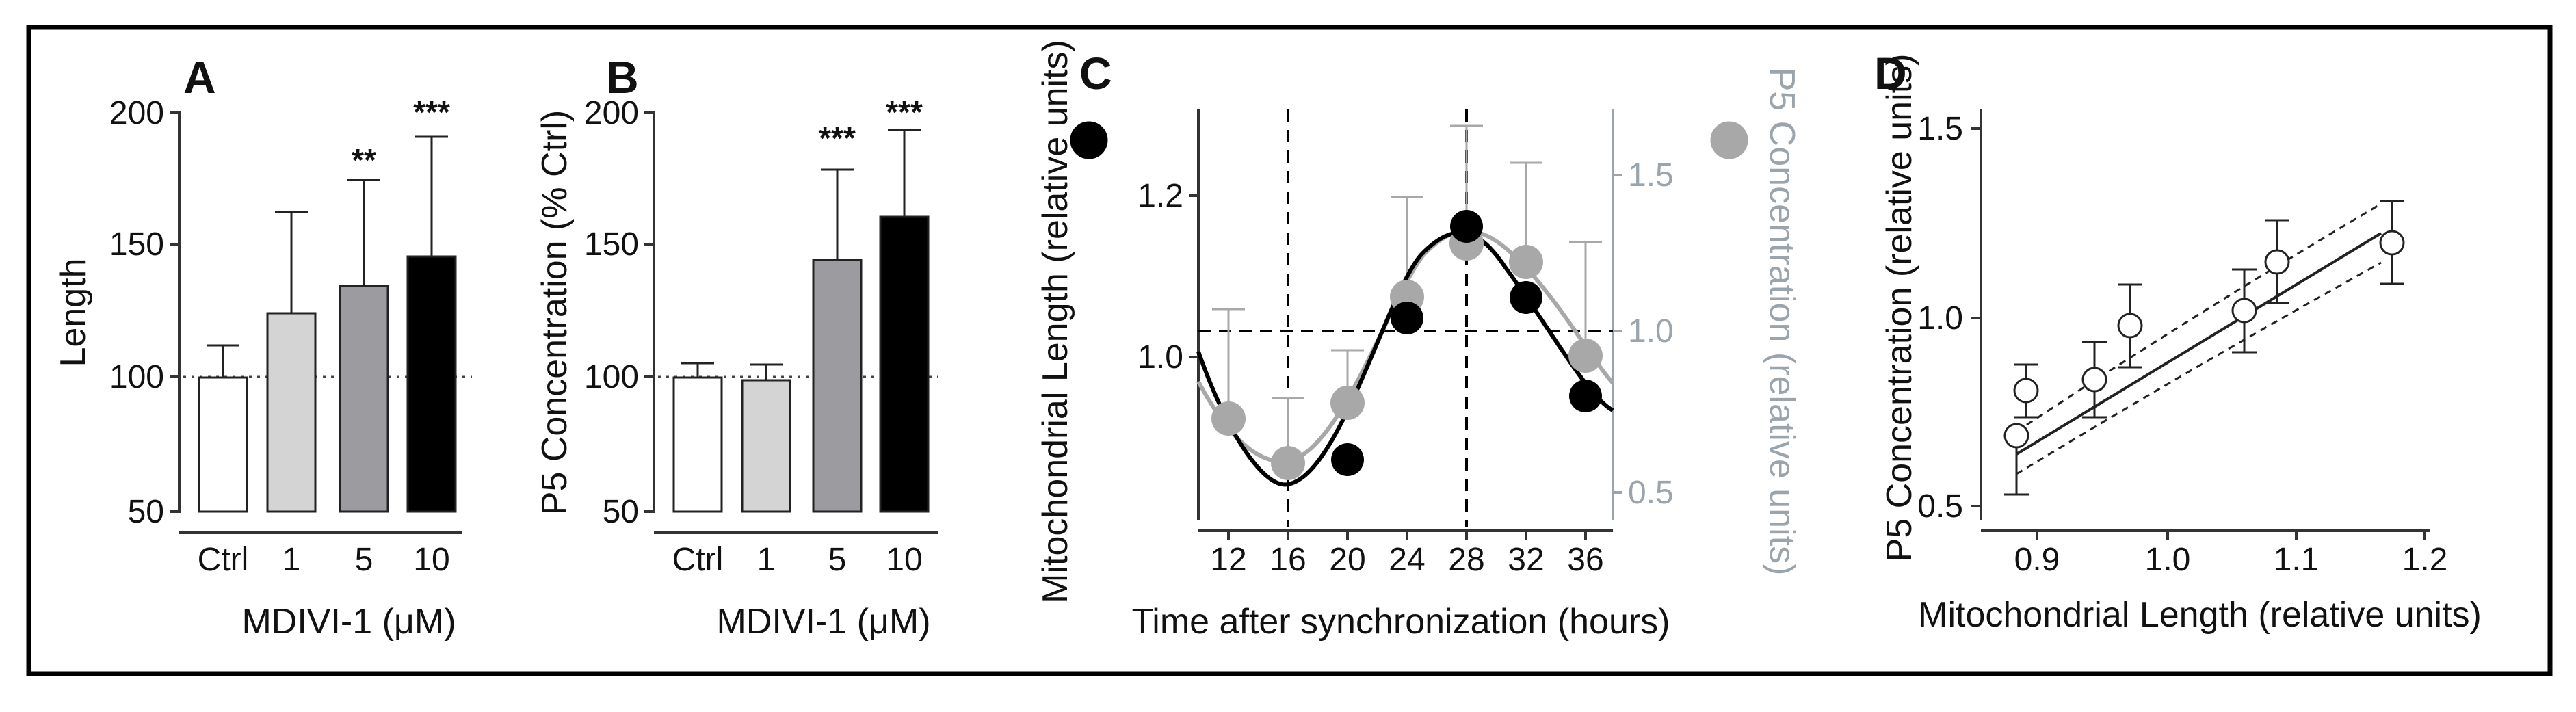 The image size is (2576, 712). I want to click on panel-a-bars, so click(327, 384).